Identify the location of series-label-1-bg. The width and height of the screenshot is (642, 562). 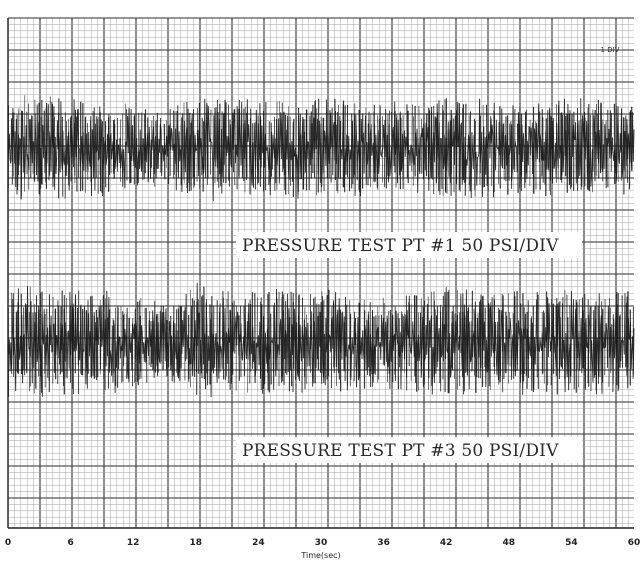
(409, 245).